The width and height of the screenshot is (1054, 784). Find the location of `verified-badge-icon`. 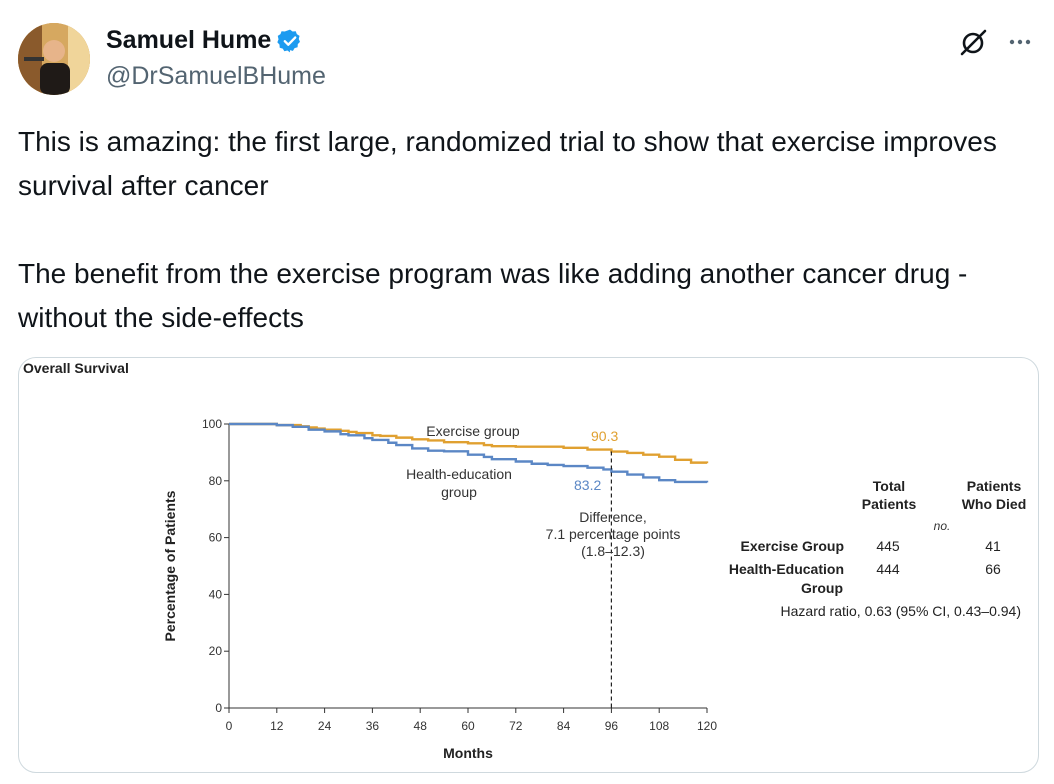

verified-badge-icon is located at coordinates (289, 40).